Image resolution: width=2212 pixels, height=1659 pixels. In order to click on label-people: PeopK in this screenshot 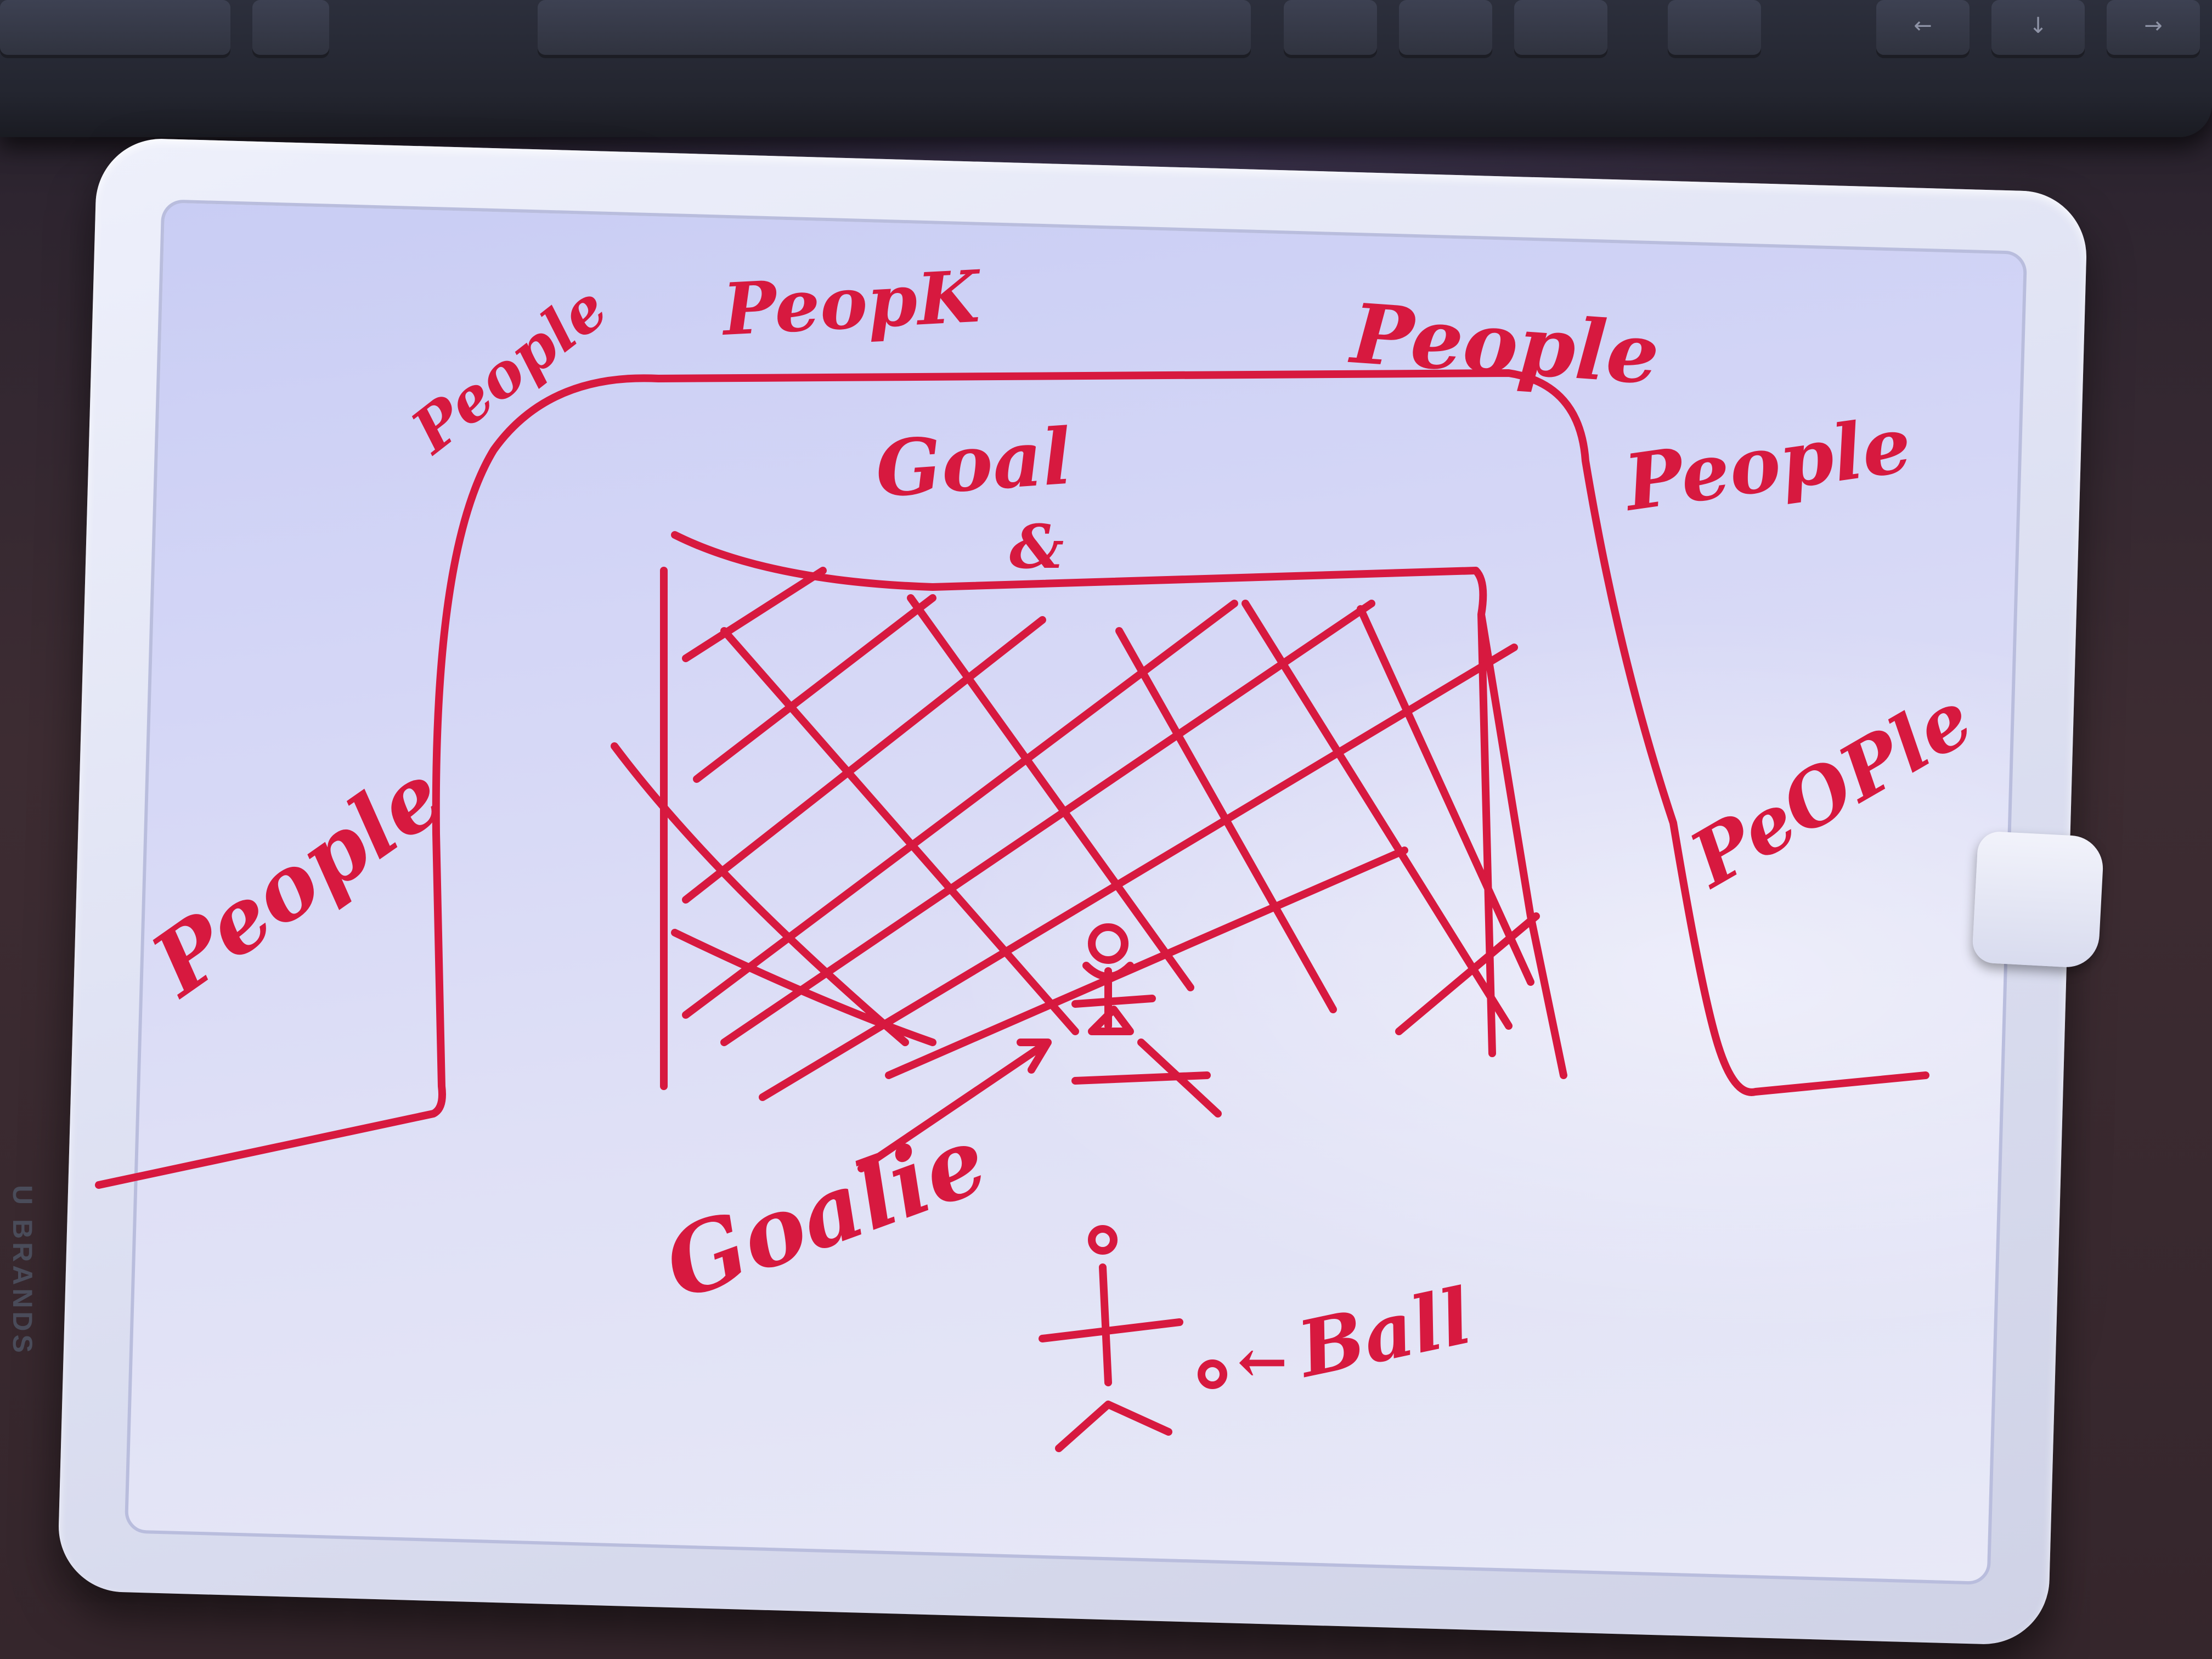, I will do `click(852, 303)`.